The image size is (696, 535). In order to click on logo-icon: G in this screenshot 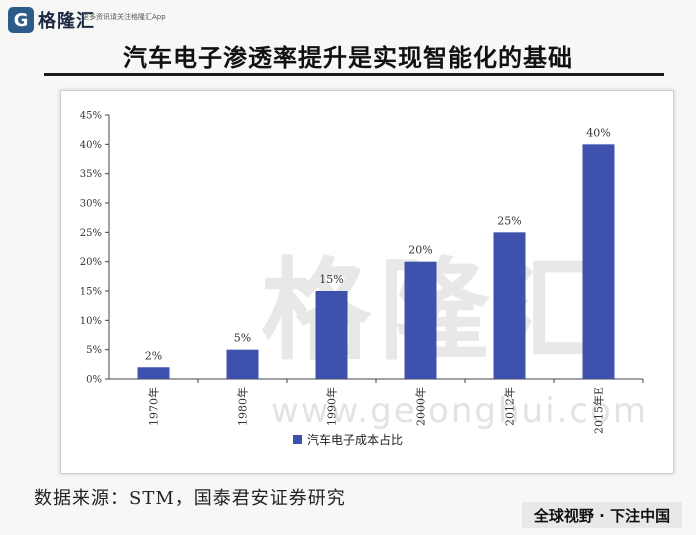, I will do `click(21, 20)`.